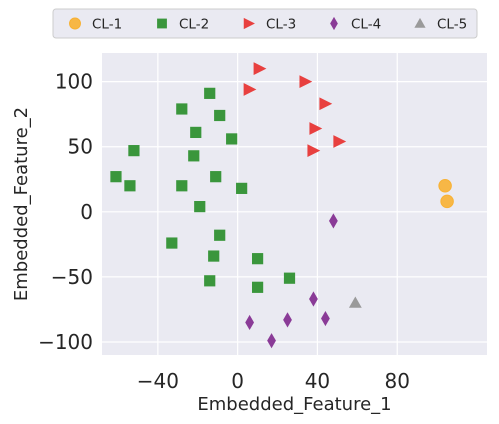  What do you see at coordinates (80, 147) in the screenshot?
I see `y-tick-label: 50` at bounding box center [80, 147].